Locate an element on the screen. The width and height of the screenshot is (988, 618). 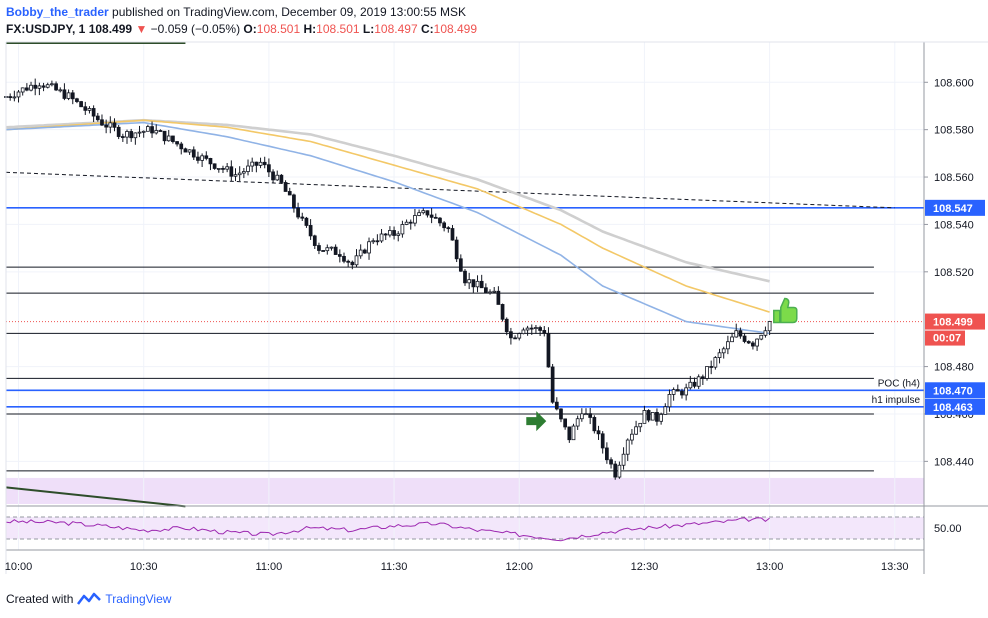
x-tick-label: 13:30 is located at coordinates (895, 567).